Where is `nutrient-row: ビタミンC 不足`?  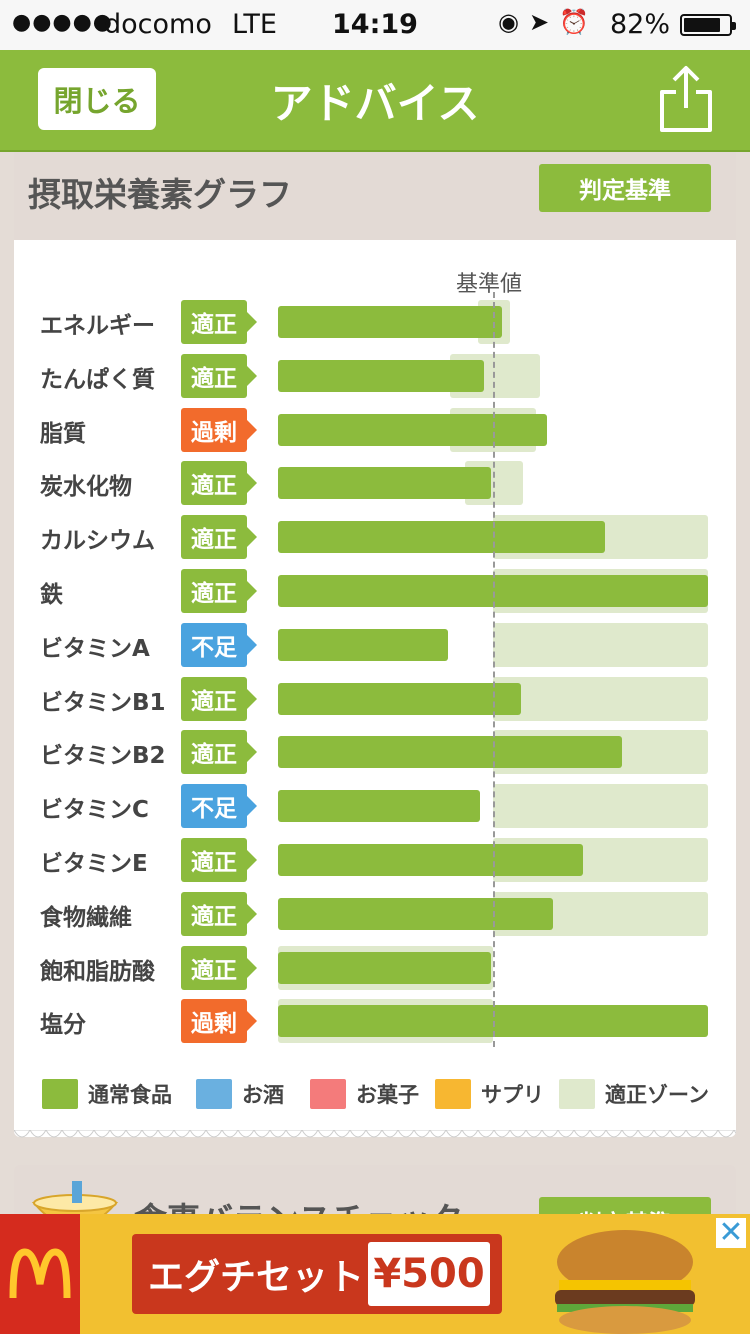 nutrient-row: ビタミンC 不足 is located at coordinates (375, 811).